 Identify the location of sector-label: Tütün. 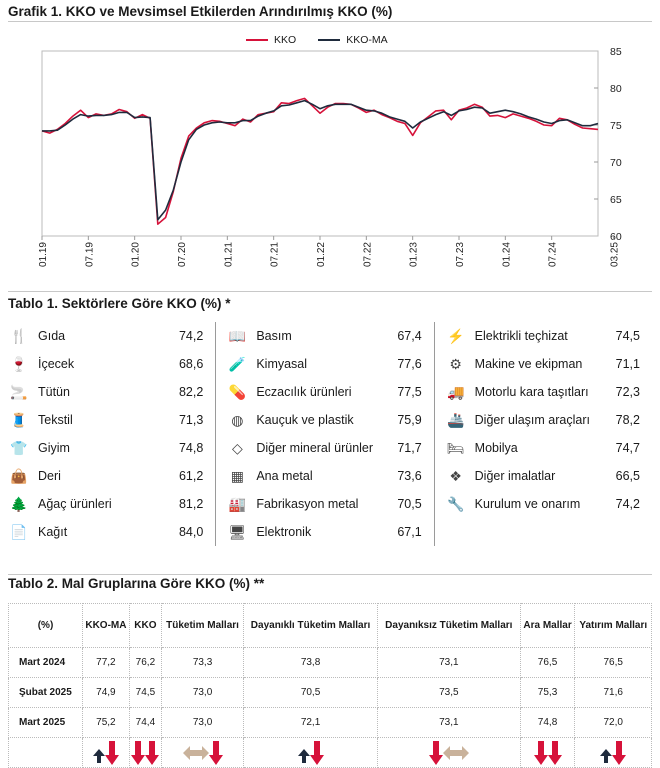
(54, 392).